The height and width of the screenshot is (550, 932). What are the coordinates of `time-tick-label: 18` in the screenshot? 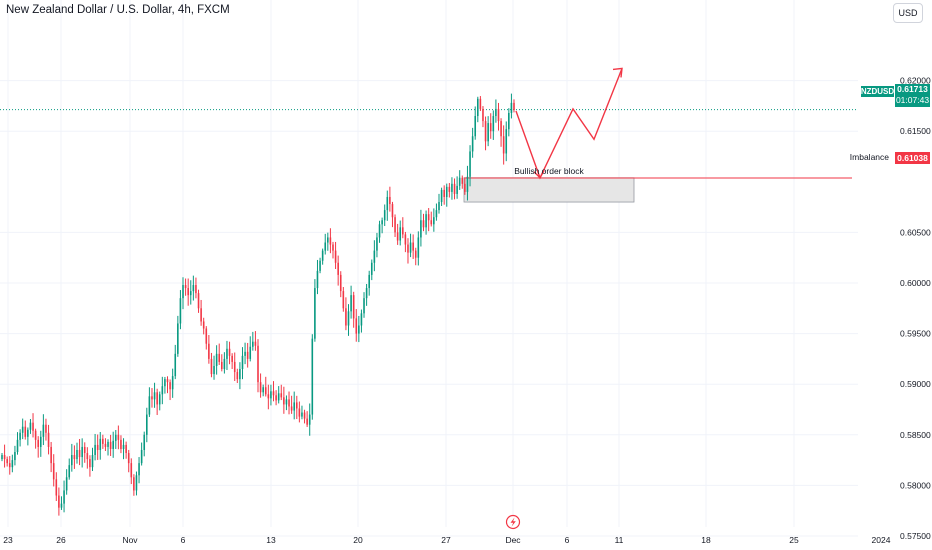 It's located at (706, 540).